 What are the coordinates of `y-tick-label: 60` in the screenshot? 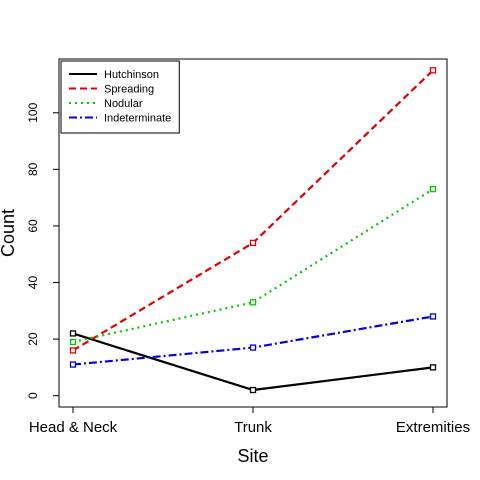 It's located at (33, 226).